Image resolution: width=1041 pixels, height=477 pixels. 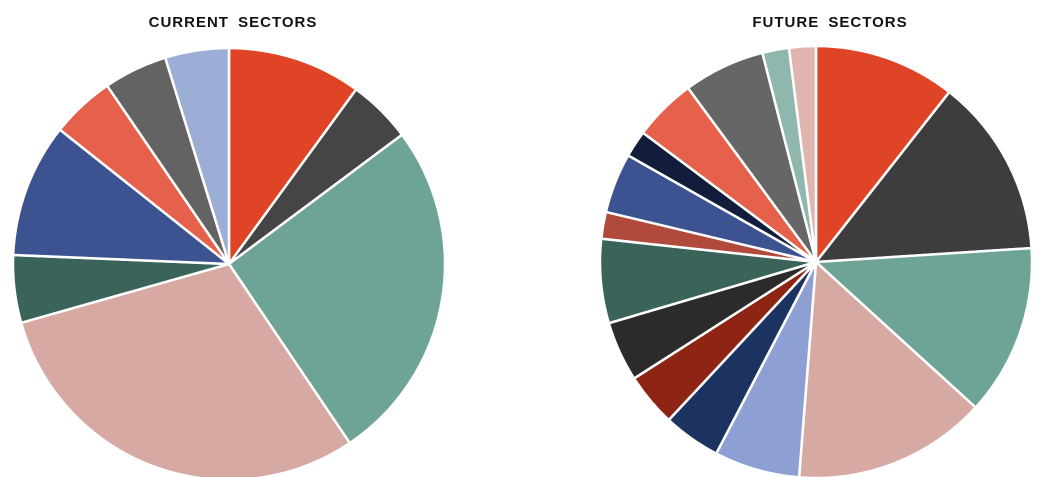 I want to click on chart-title-future-sectors: FUTURE SECTORS, so click(x=830, y=22).